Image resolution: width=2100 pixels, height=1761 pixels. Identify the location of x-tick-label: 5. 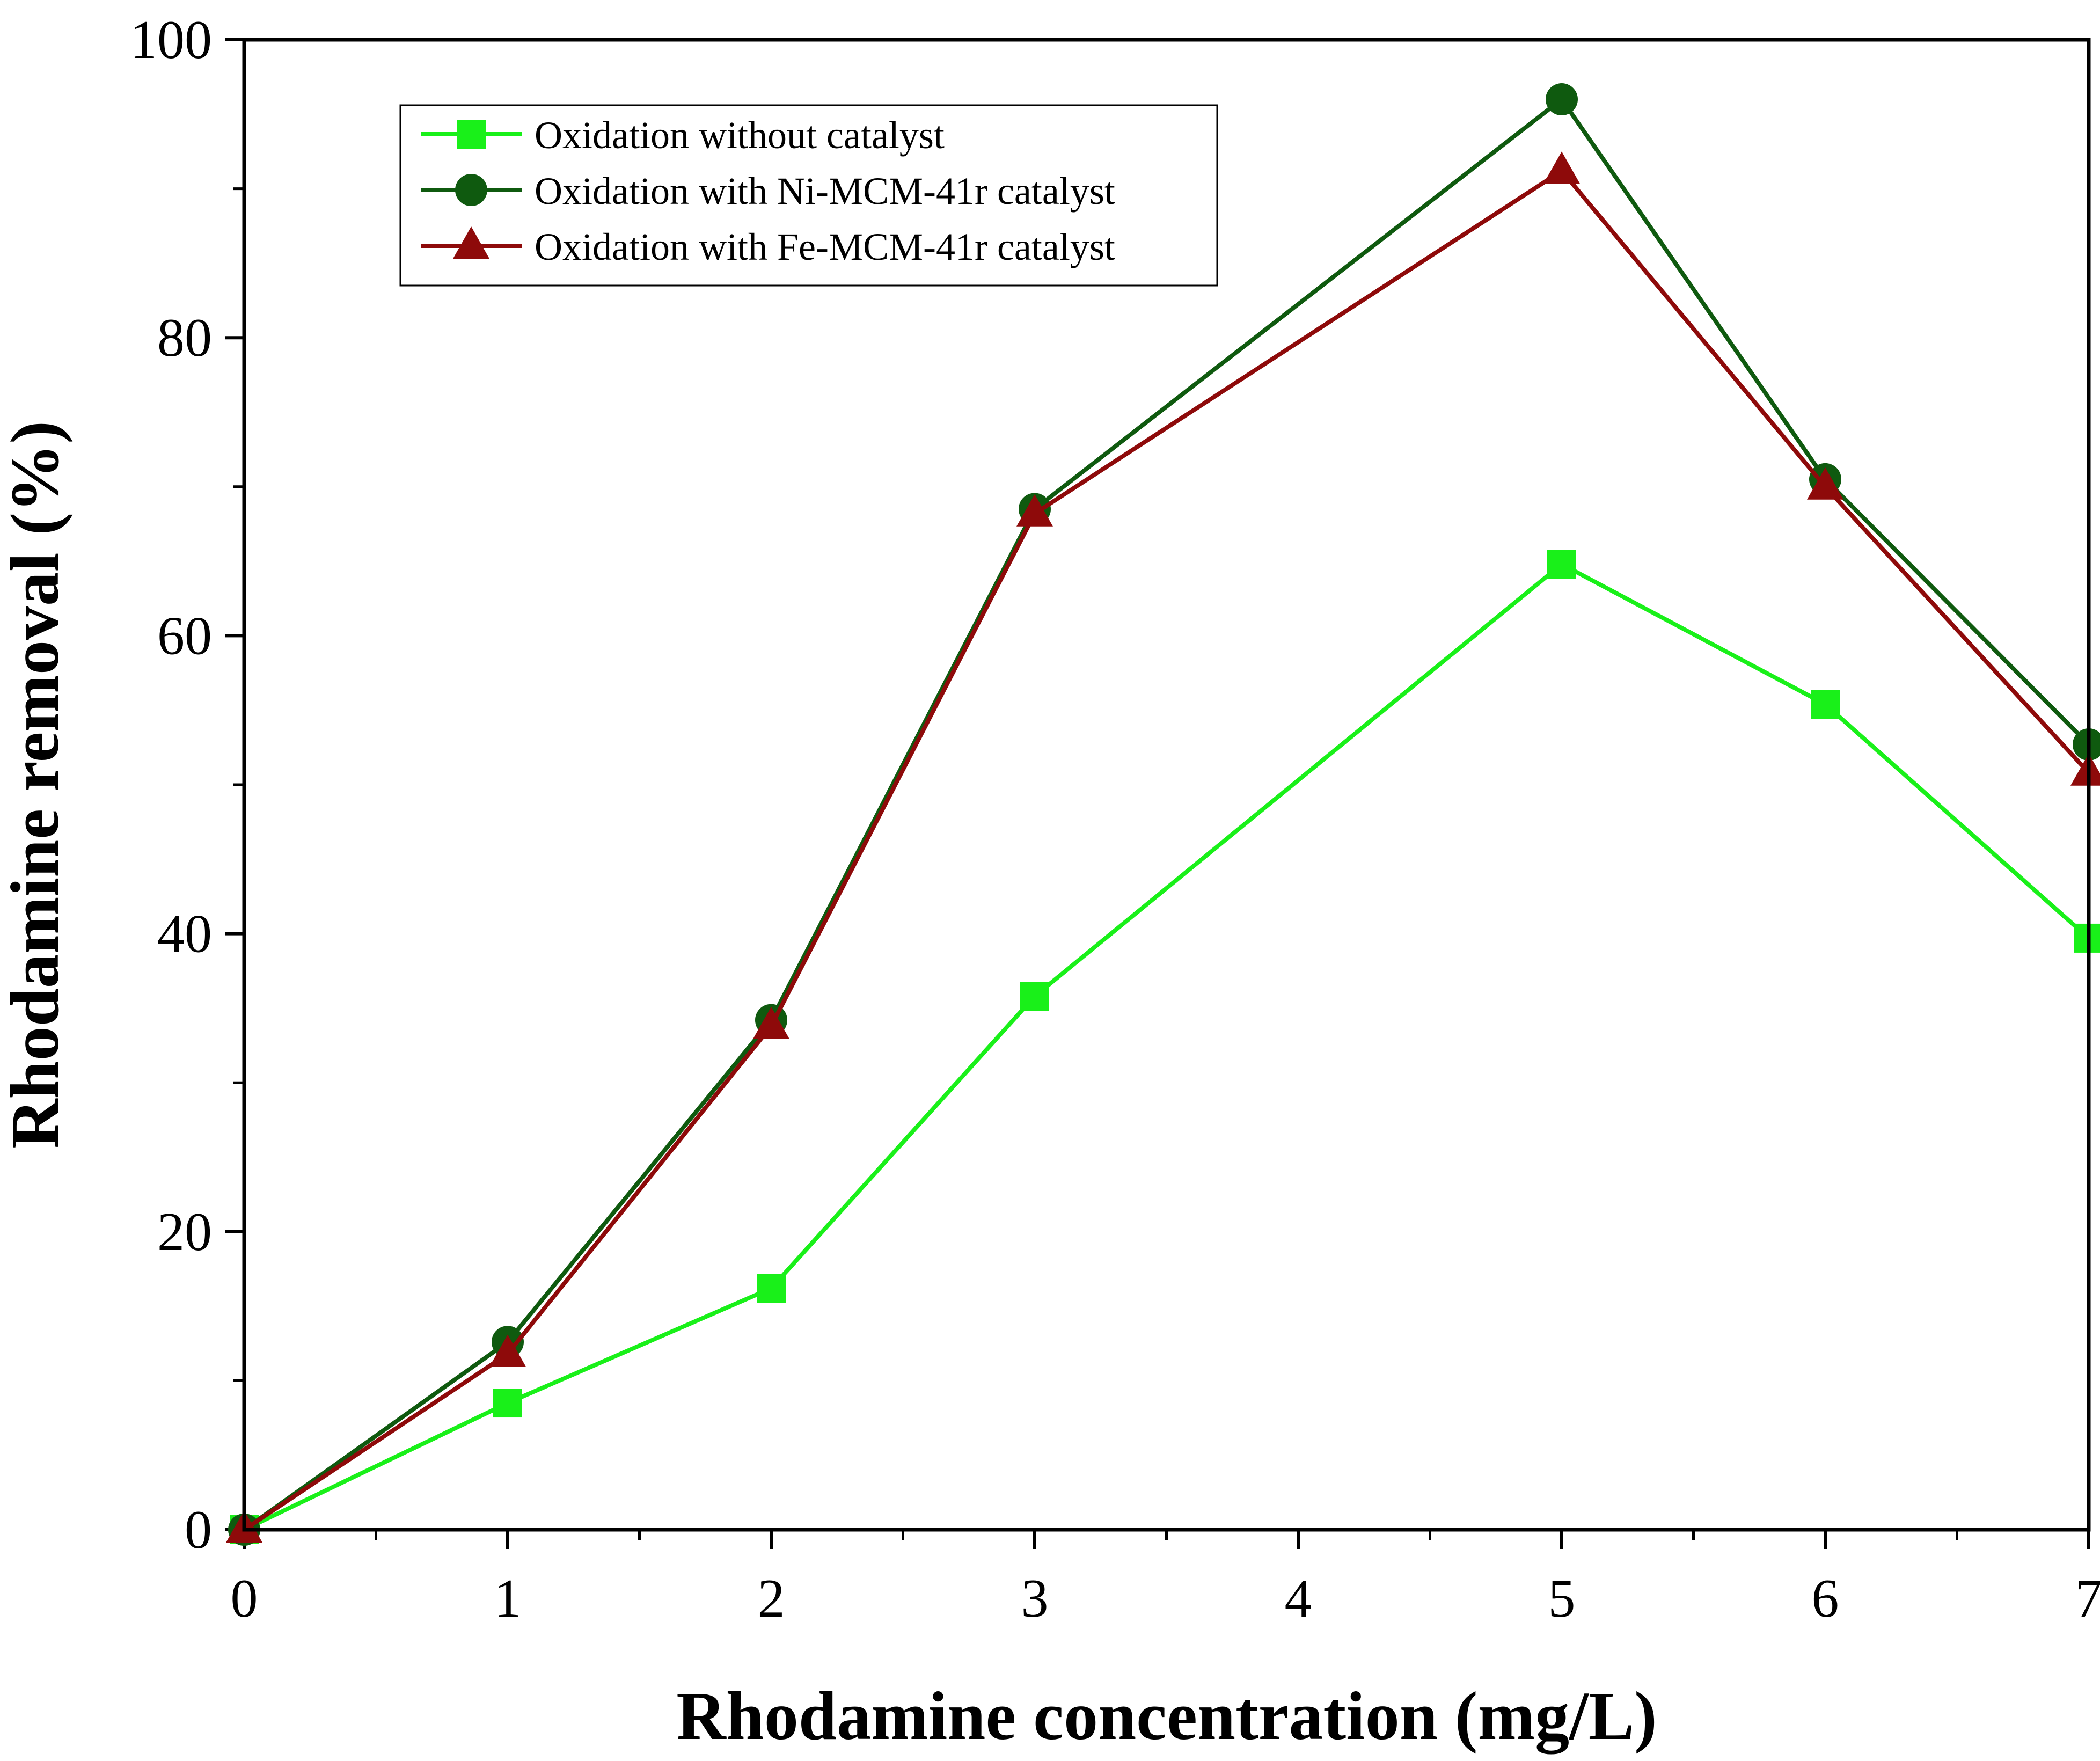
(1562, 1599).